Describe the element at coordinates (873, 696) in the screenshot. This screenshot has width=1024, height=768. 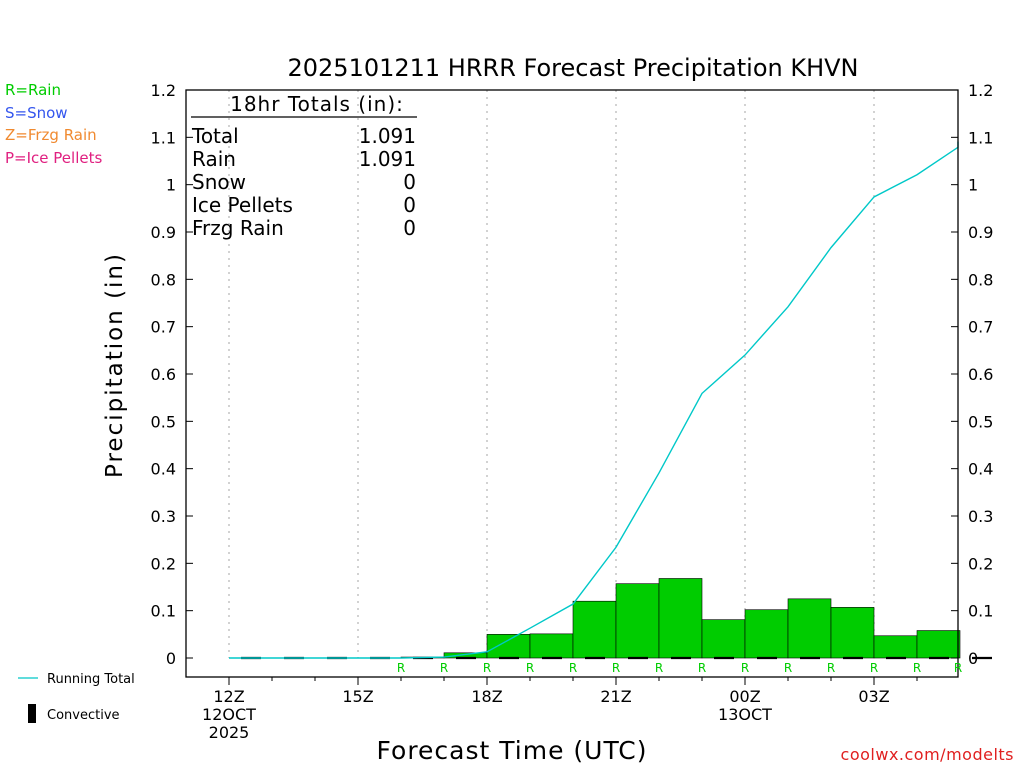
I see `x-tick-label: 03Z` at that location.